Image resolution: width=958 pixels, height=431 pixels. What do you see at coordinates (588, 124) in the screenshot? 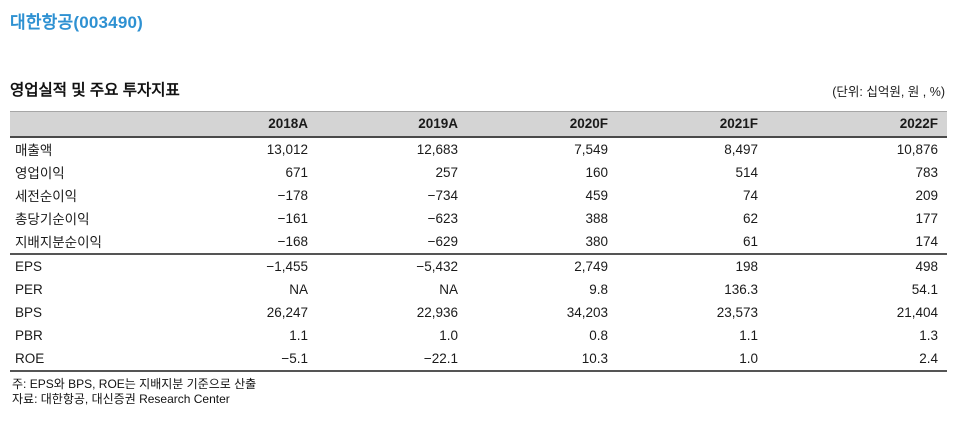
I see `header-year: 2020F` at bounding box center [588, 124].